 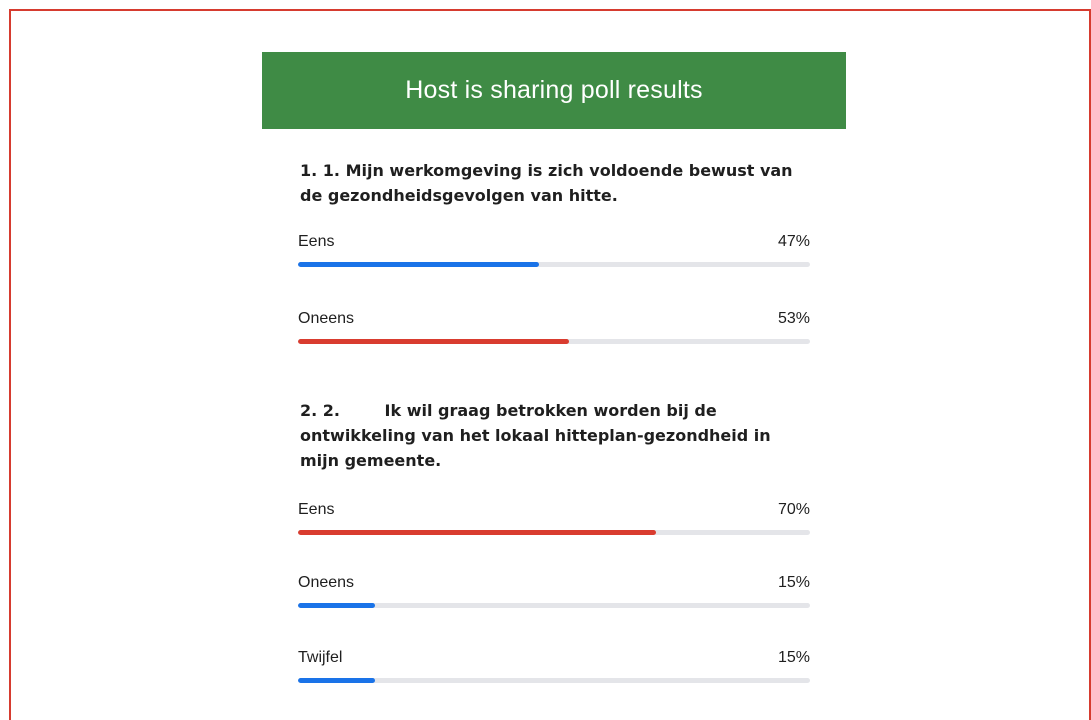 What do you see at coordinates (320, 657) in the screenshot?
I see `option-label: Twijfel` at bounding box center [320, 657].